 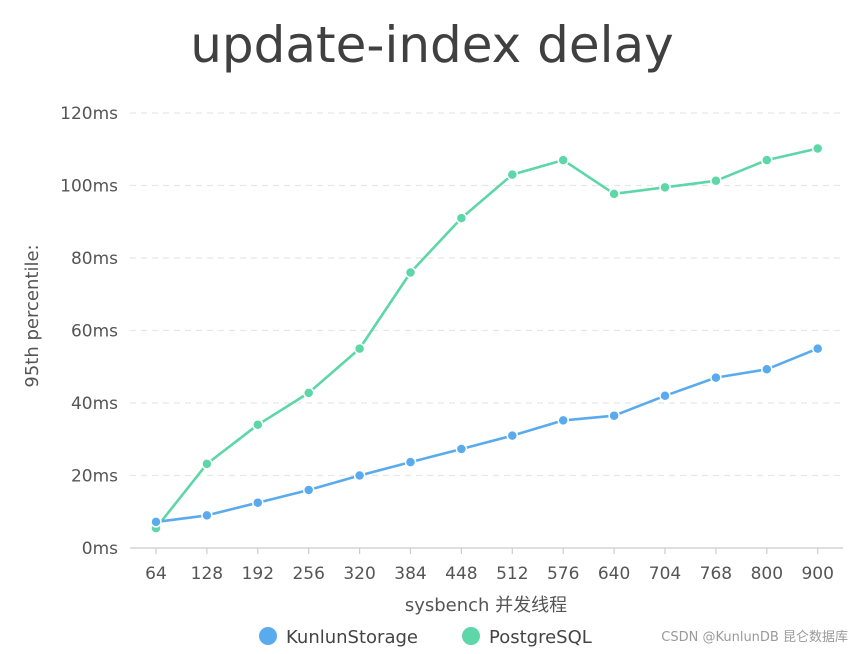 What do you see at coordinates (716, 574) in the screenshot?
I see `x-tick-label: 768` at bounding box center [716, 574].